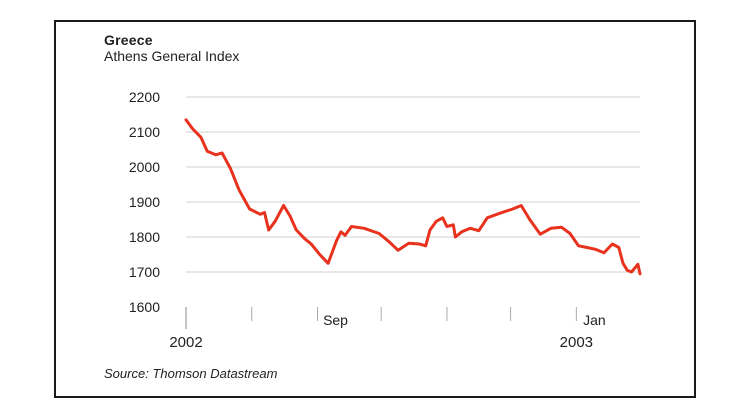 The image size is (750, 420). What do you see at coordinates (185, 342) in the screenshot?
I see `x-year-label: 2002` at bounding box center [185, 342].